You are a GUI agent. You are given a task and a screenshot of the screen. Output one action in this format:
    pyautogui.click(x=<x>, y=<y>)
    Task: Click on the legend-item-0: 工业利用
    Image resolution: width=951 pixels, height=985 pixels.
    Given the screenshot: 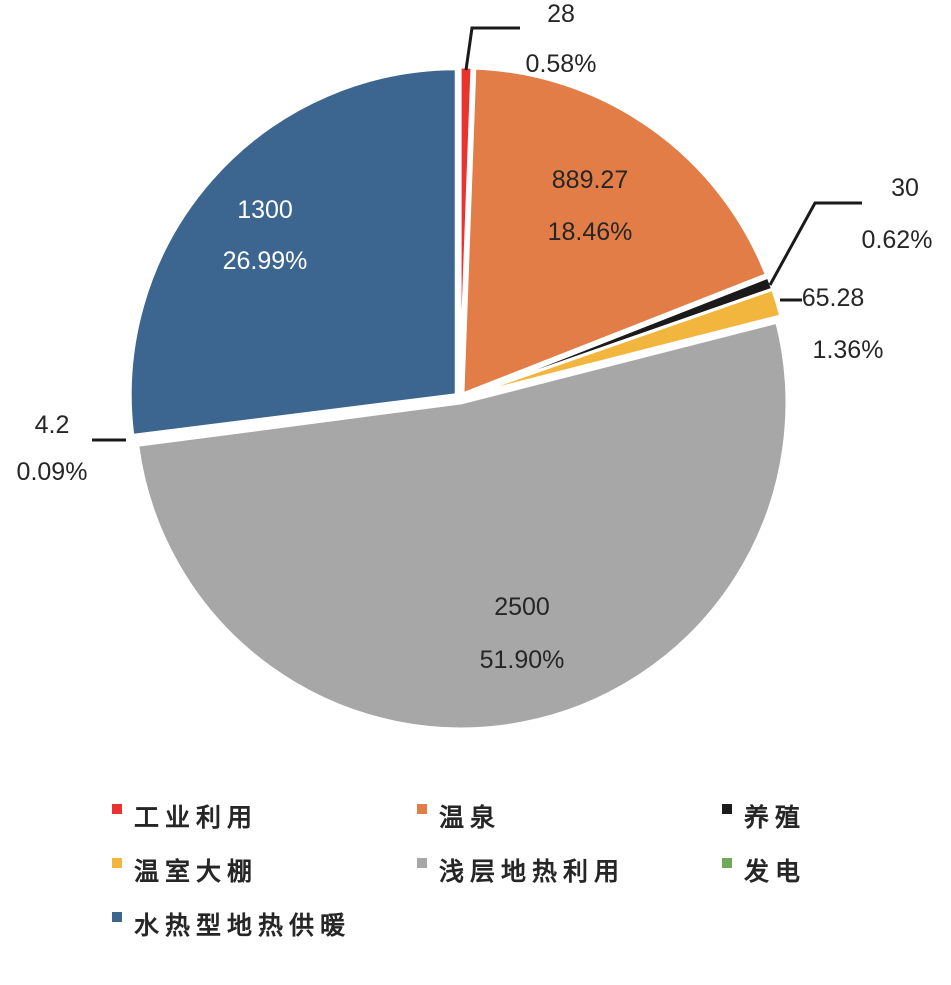 What is the action you would take?
    pyautogui.click(x=185, y=816)
    